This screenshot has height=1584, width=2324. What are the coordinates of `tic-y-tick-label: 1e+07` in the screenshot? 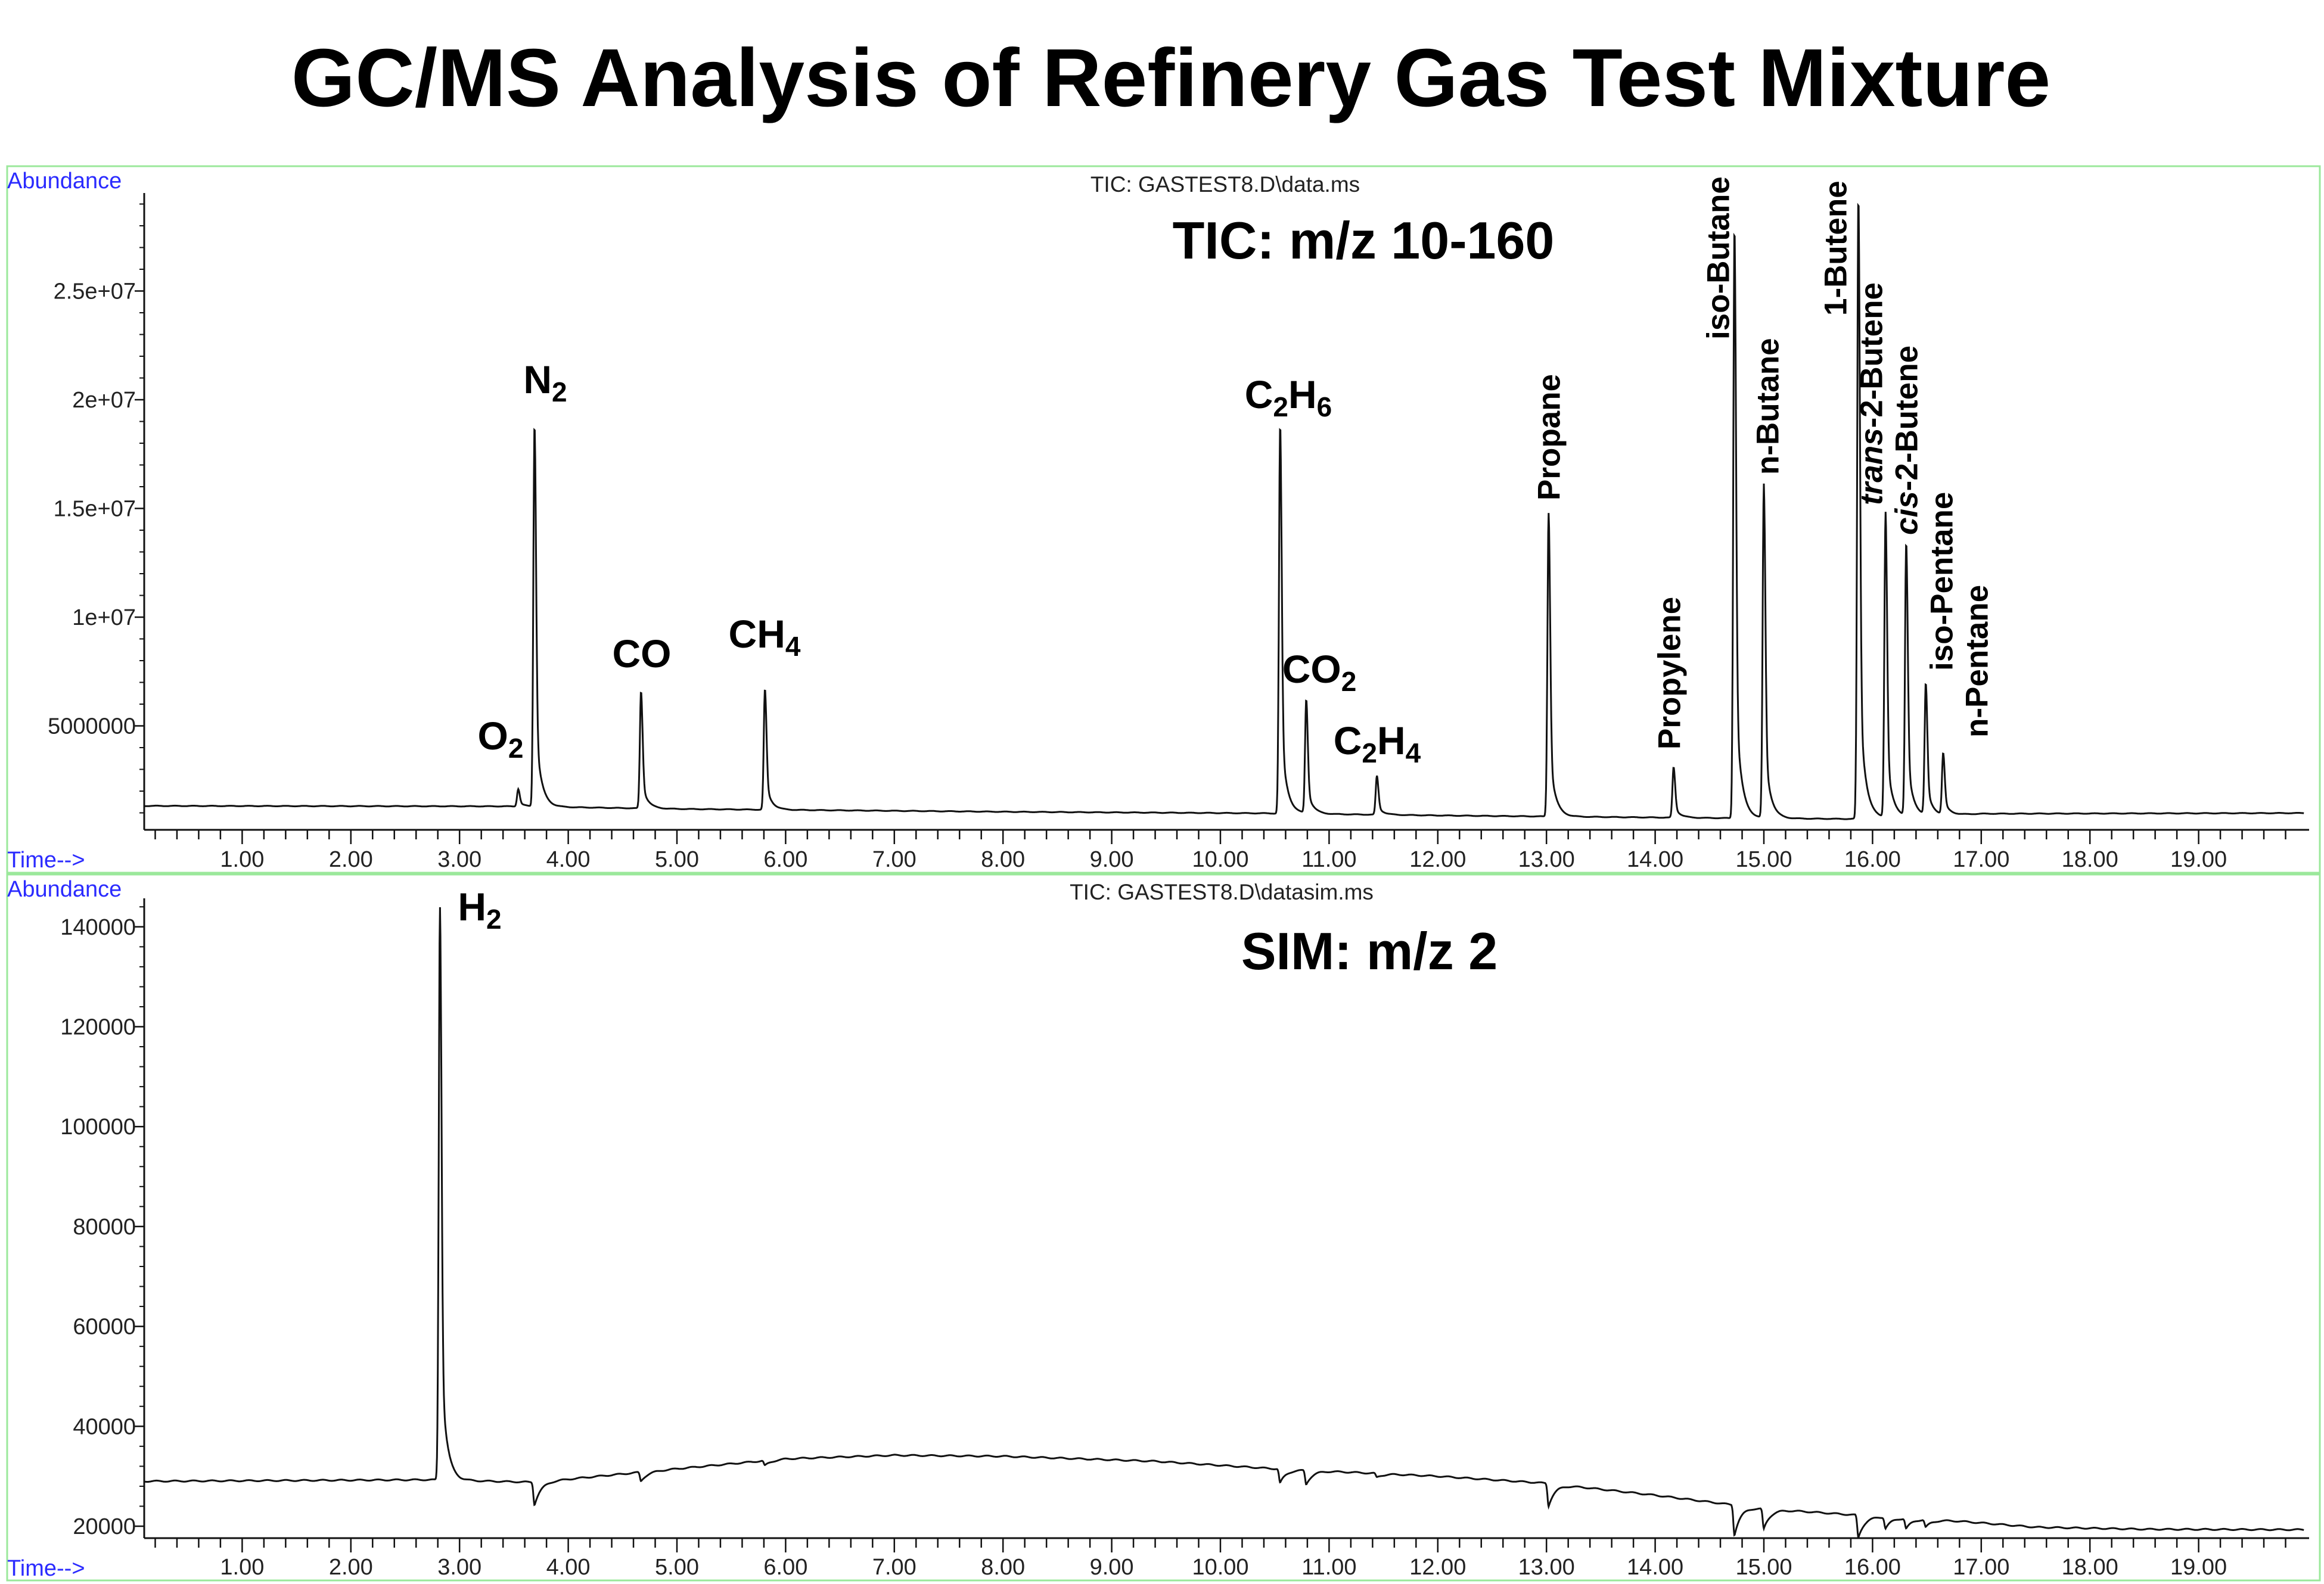 It's located at (104, 617).